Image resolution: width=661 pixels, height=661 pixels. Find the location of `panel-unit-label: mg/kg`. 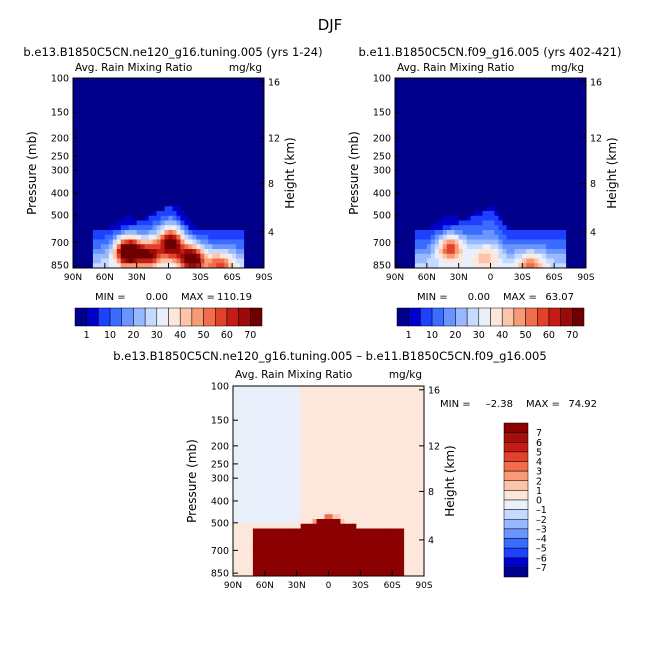

panel-unit-label: mg/kg is located at coordinates (405, 375).